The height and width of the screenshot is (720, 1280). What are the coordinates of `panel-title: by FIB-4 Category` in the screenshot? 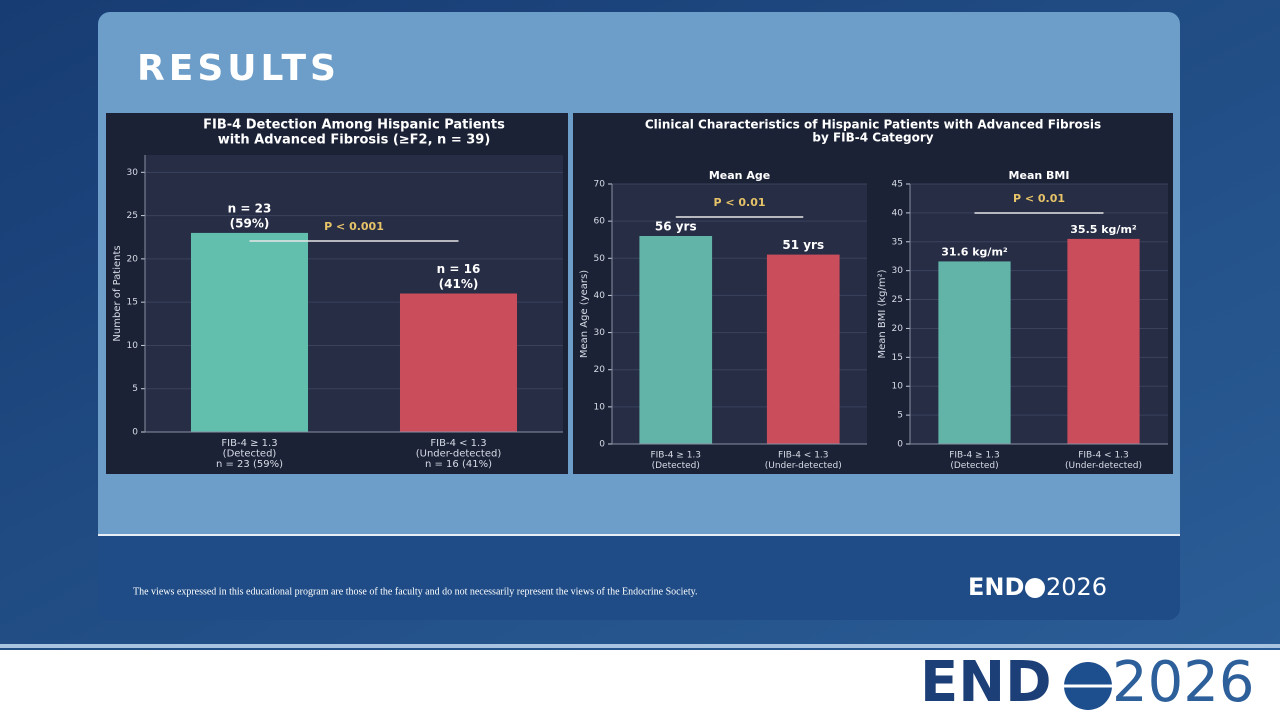 It's located at (872, 138).